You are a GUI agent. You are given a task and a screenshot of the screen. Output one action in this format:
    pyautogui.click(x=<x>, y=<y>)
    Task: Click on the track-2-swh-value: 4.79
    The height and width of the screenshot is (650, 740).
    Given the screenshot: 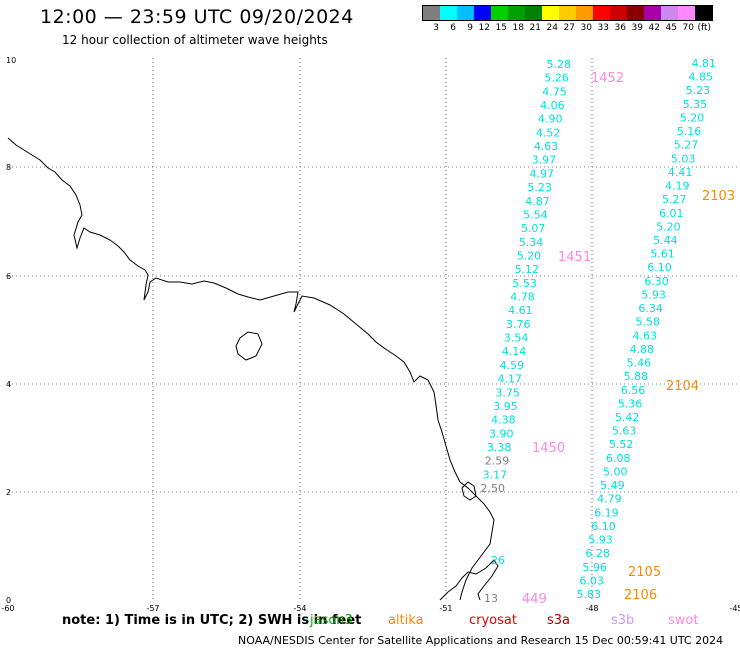 What is the action you would take?
    pyautogui.click(x=609, y=499)
    